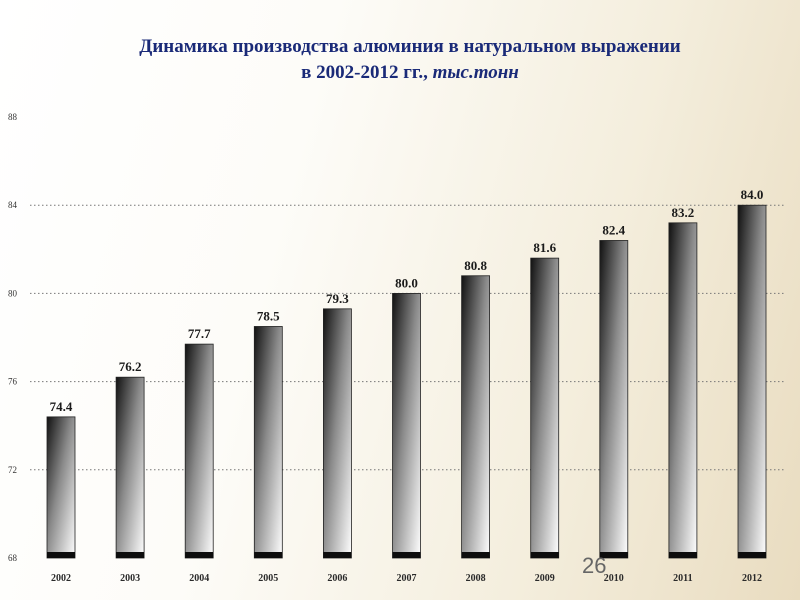  I want to click on x-tick-label: 2002, so click(61, 578).